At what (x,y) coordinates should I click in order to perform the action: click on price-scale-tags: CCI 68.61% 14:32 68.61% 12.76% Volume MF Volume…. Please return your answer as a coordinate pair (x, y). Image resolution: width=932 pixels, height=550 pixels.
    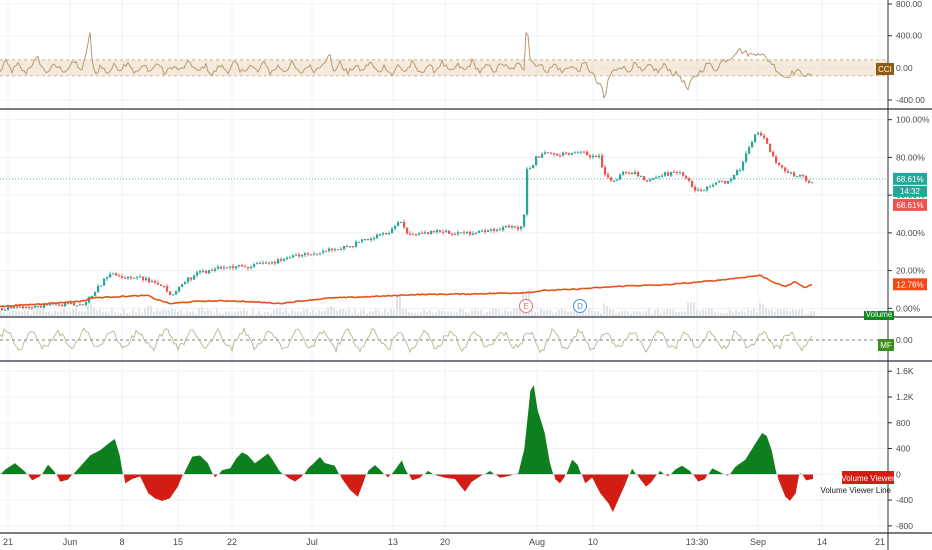
    Looking at the image, I should click on (873, 279).